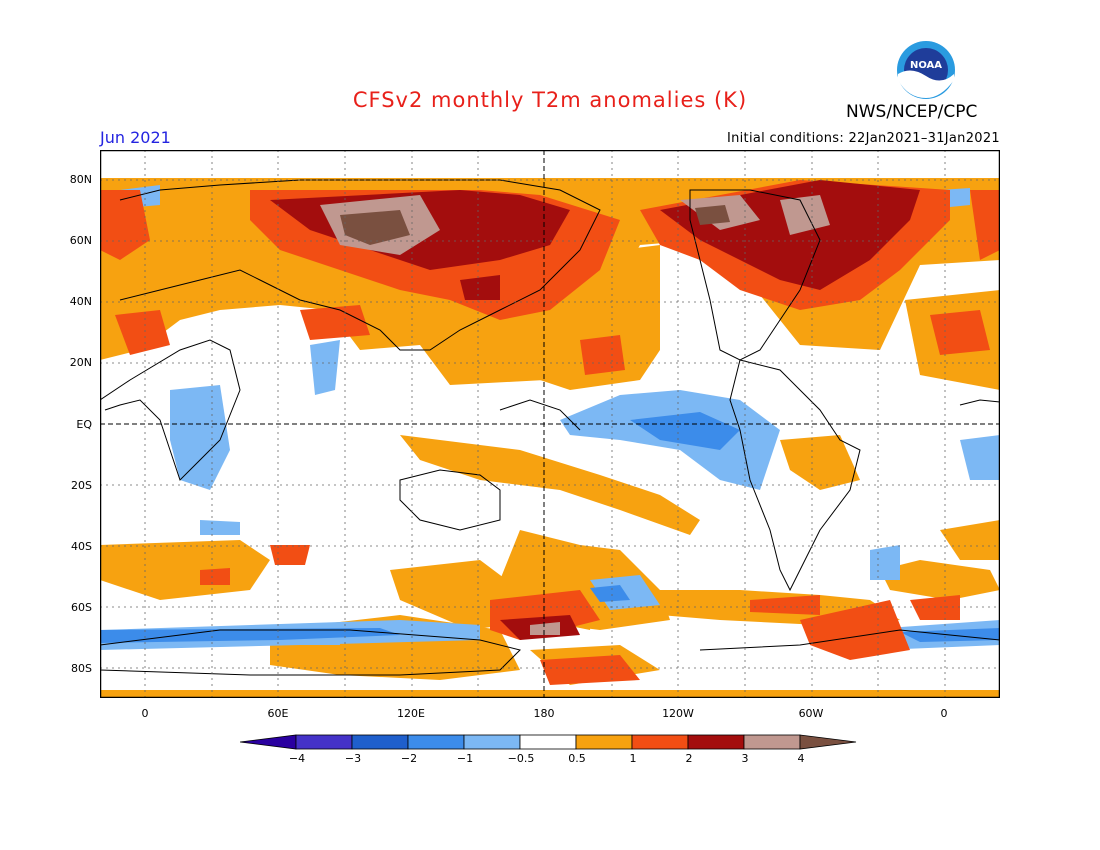  What do you see at coordinates (81, 485) in the screenshot?
I see `lat-label: 20S` at bounding box center [81, 485].